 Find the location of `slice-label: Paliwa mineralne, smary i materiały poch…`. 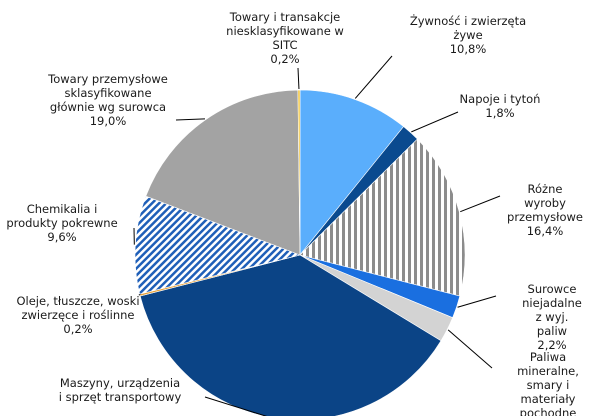

slice-label: Paliwa mineralne, smary i materiały poch… is located at coordinates (548, 383).